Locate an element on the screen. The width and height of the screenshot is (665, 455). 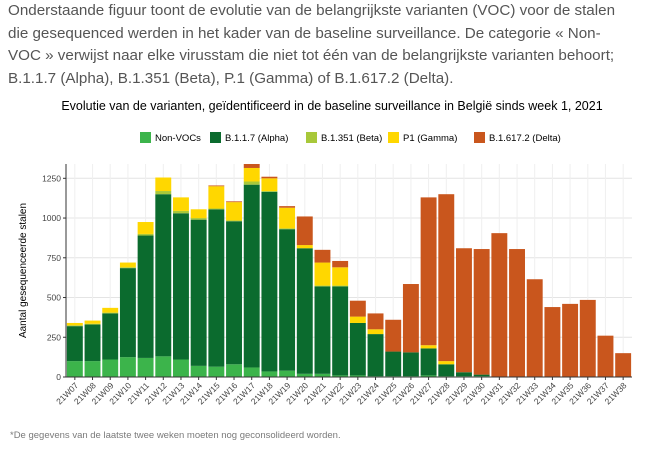
y-axis: 0 250 500 750 1000 1250 is located at coordinates (54, 273).